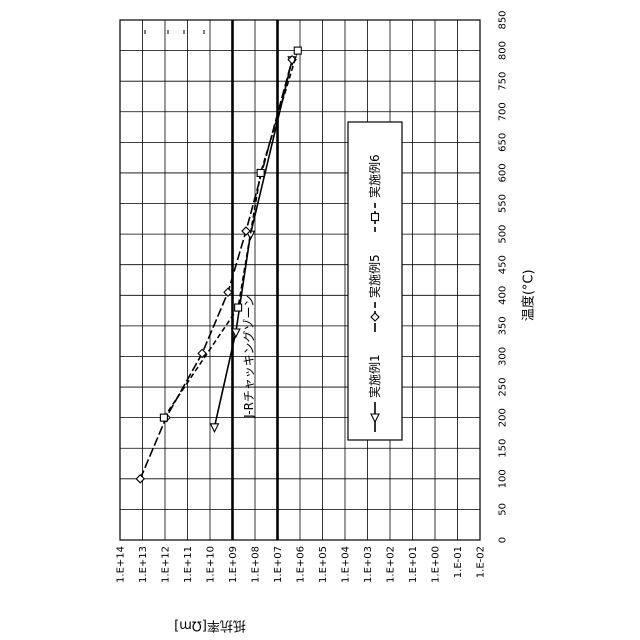 The width and height of the screenshot is (640, 640). What do you see at coordinates (503, 478) in the screenshot?
I see `x-tick-label: 100` at bounding box center [503, 478].